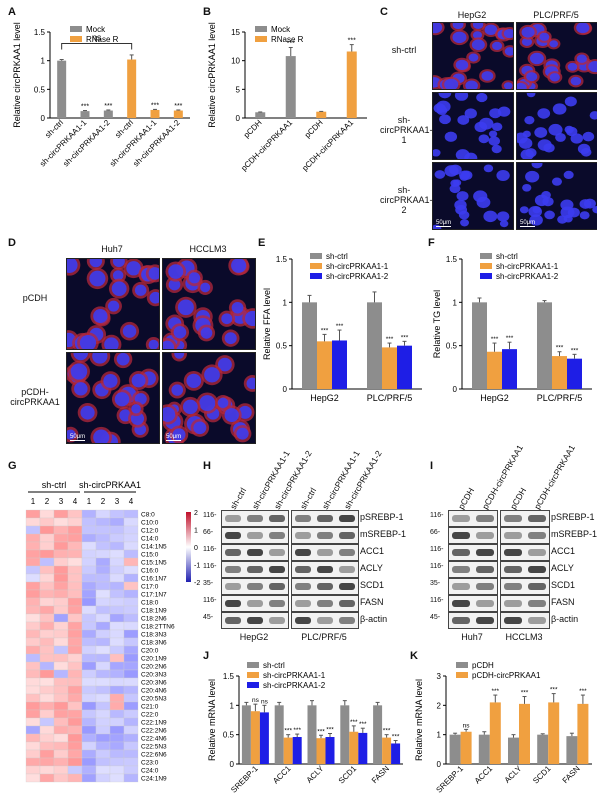 Image resolution: width=597 pixels, height=809 pixels. What do you see at coordinates (150, 539) in the screenshot?
I see `row-label: C14:0` at bounding box center [150, 539].